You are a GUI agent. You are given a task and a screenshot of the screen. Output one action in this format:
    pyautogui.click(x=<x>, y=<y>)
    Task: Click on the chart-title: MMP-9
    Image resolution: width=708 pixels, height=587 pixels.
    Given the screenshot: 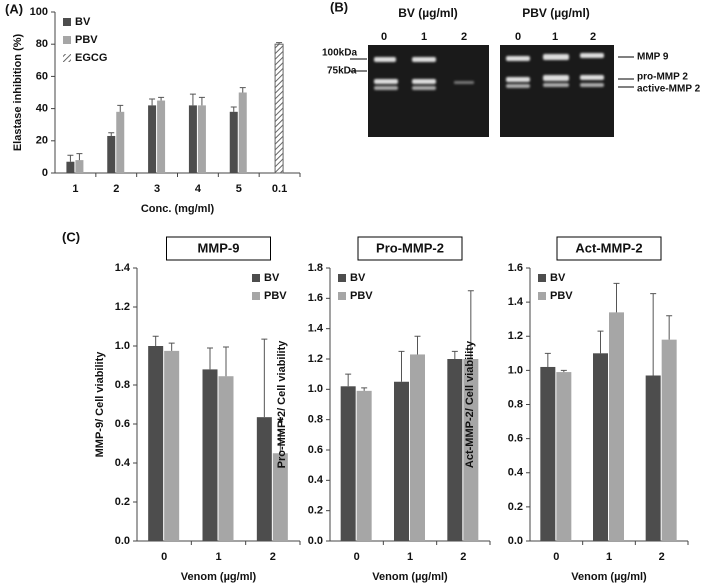 What is the action you would take?
    pyautogui.click(x=219, y=247)
    